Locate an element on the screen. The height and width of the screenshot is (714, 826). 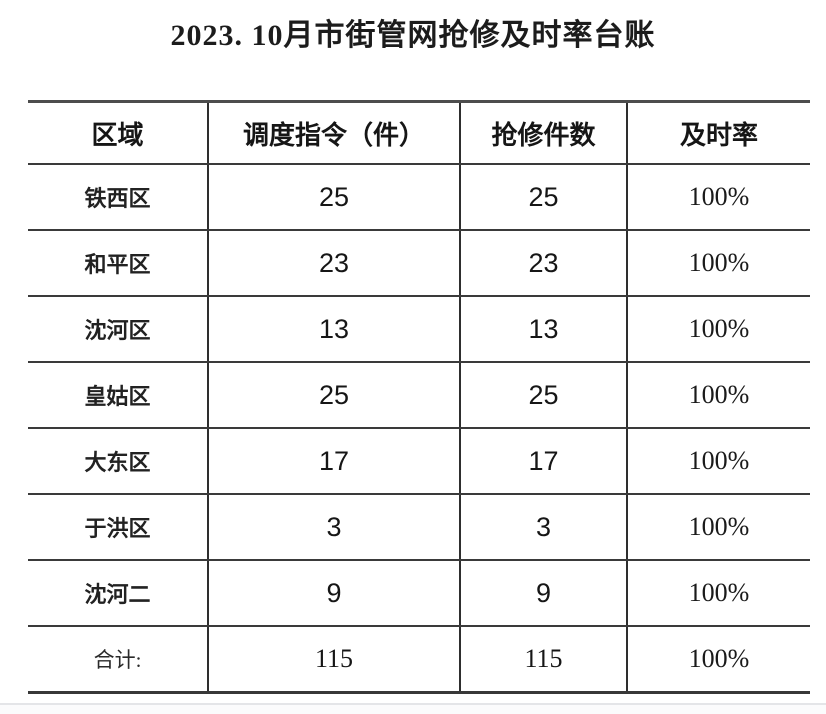
cell-dispatch: 13 is located at coordinates (333, 329).